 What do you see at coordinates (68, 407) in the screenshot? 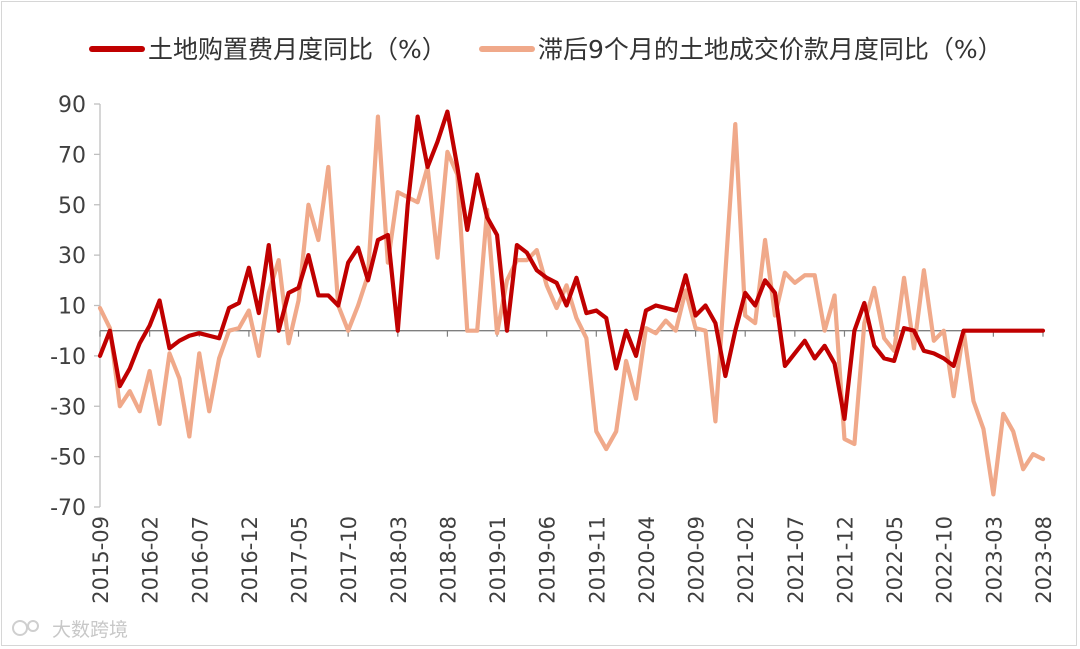
I see `y-tick-label: -30` at bounding box center [68, 407].